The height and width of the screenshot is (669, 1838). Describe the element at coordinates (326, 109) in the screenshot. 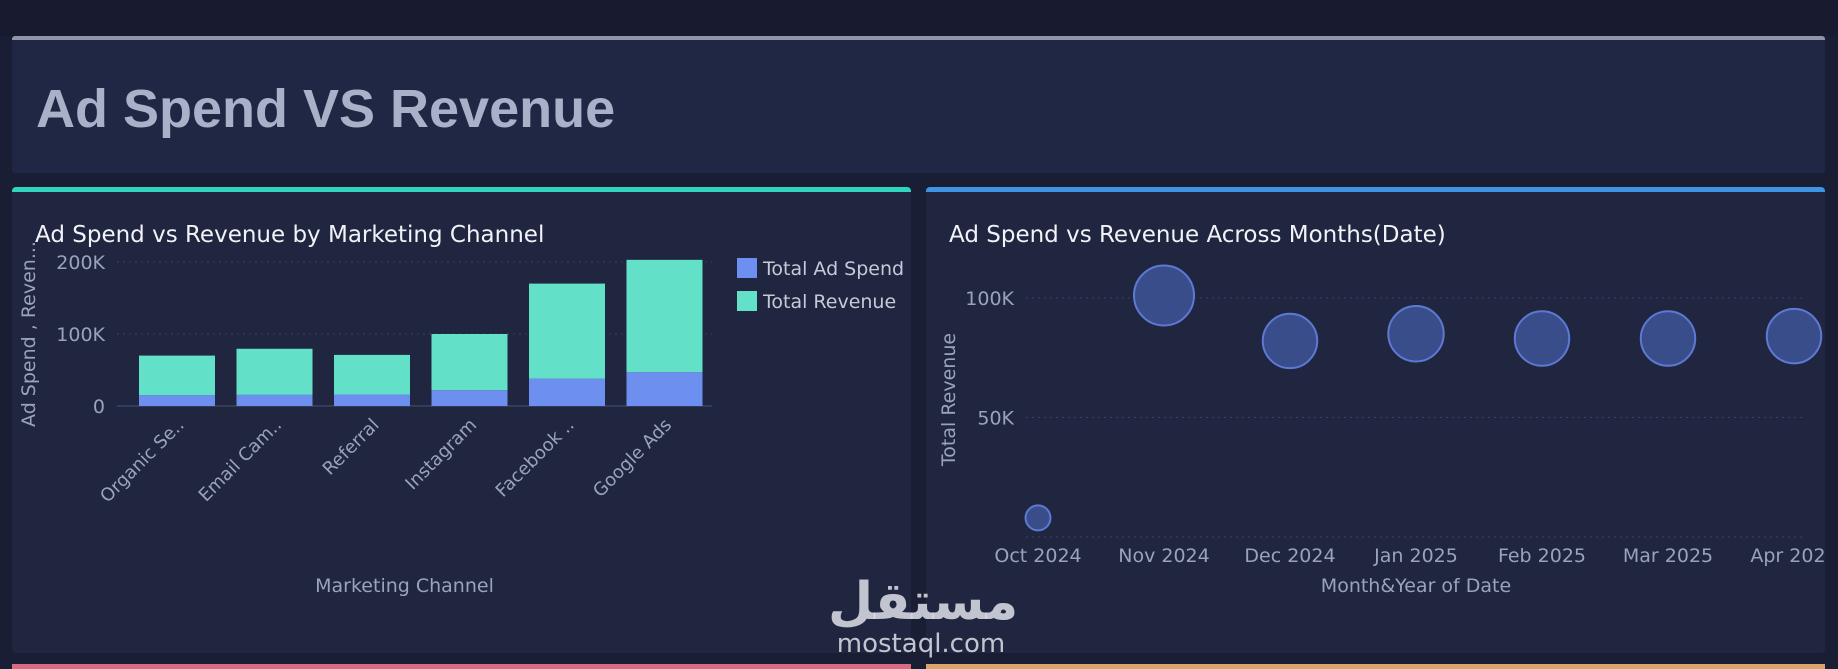

I see `page-title: Ad Spend VS Revenue` at that location.